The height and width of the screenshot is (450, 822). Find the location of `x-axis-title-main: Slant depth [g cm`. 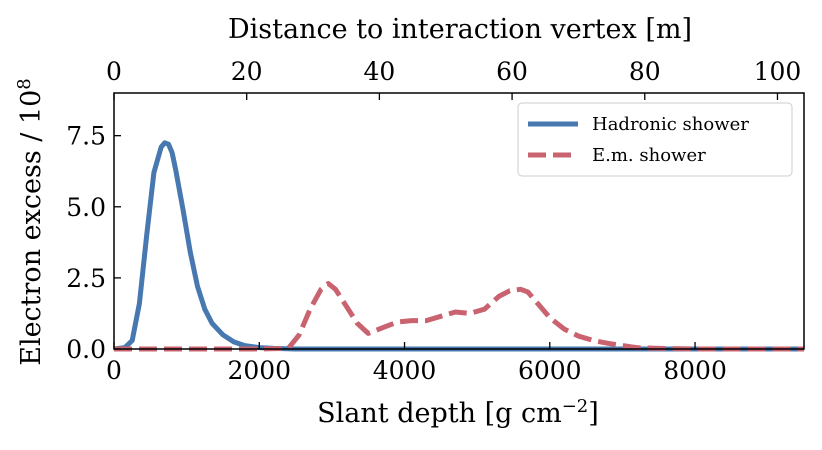

x-axis-title-main: Slant depth [g cm is located at coordinates (439, 413).